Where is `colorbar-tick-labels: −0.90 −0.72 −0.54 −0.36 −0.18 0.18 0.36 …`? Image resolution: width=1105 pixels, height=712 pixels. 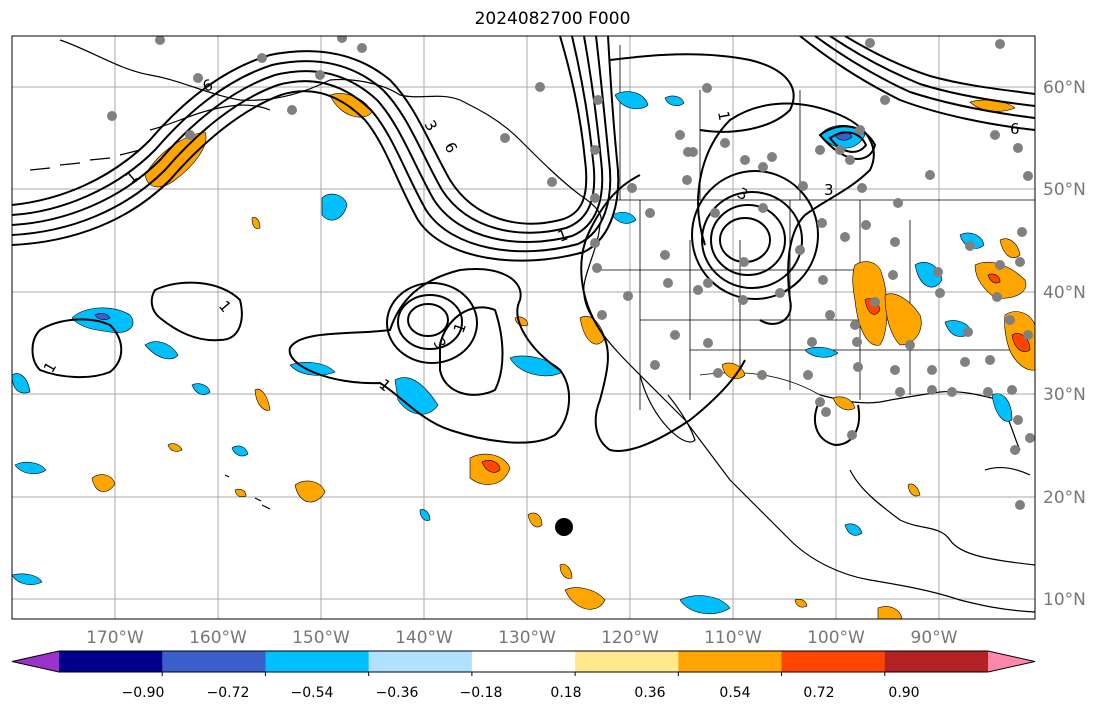 colorbar-tick-labels: −0.90 −0.72 −0.54 −0.36 −0.18 0.18 0.36 … is located at coordinates (521, 693).